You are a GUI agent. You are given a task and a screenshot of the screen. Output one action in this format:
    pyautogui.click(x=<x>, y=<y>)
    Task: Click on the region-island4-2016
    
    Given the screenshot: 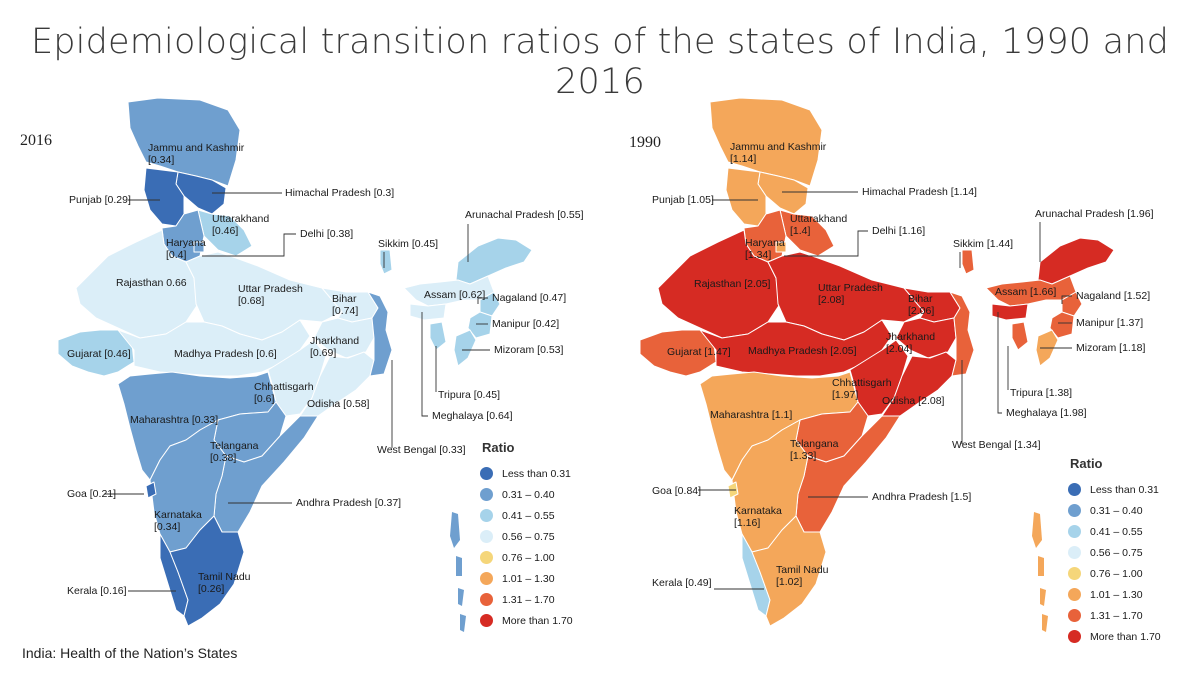 What is the action you would take?
    pyautogui.click(x=463, y=623)
    